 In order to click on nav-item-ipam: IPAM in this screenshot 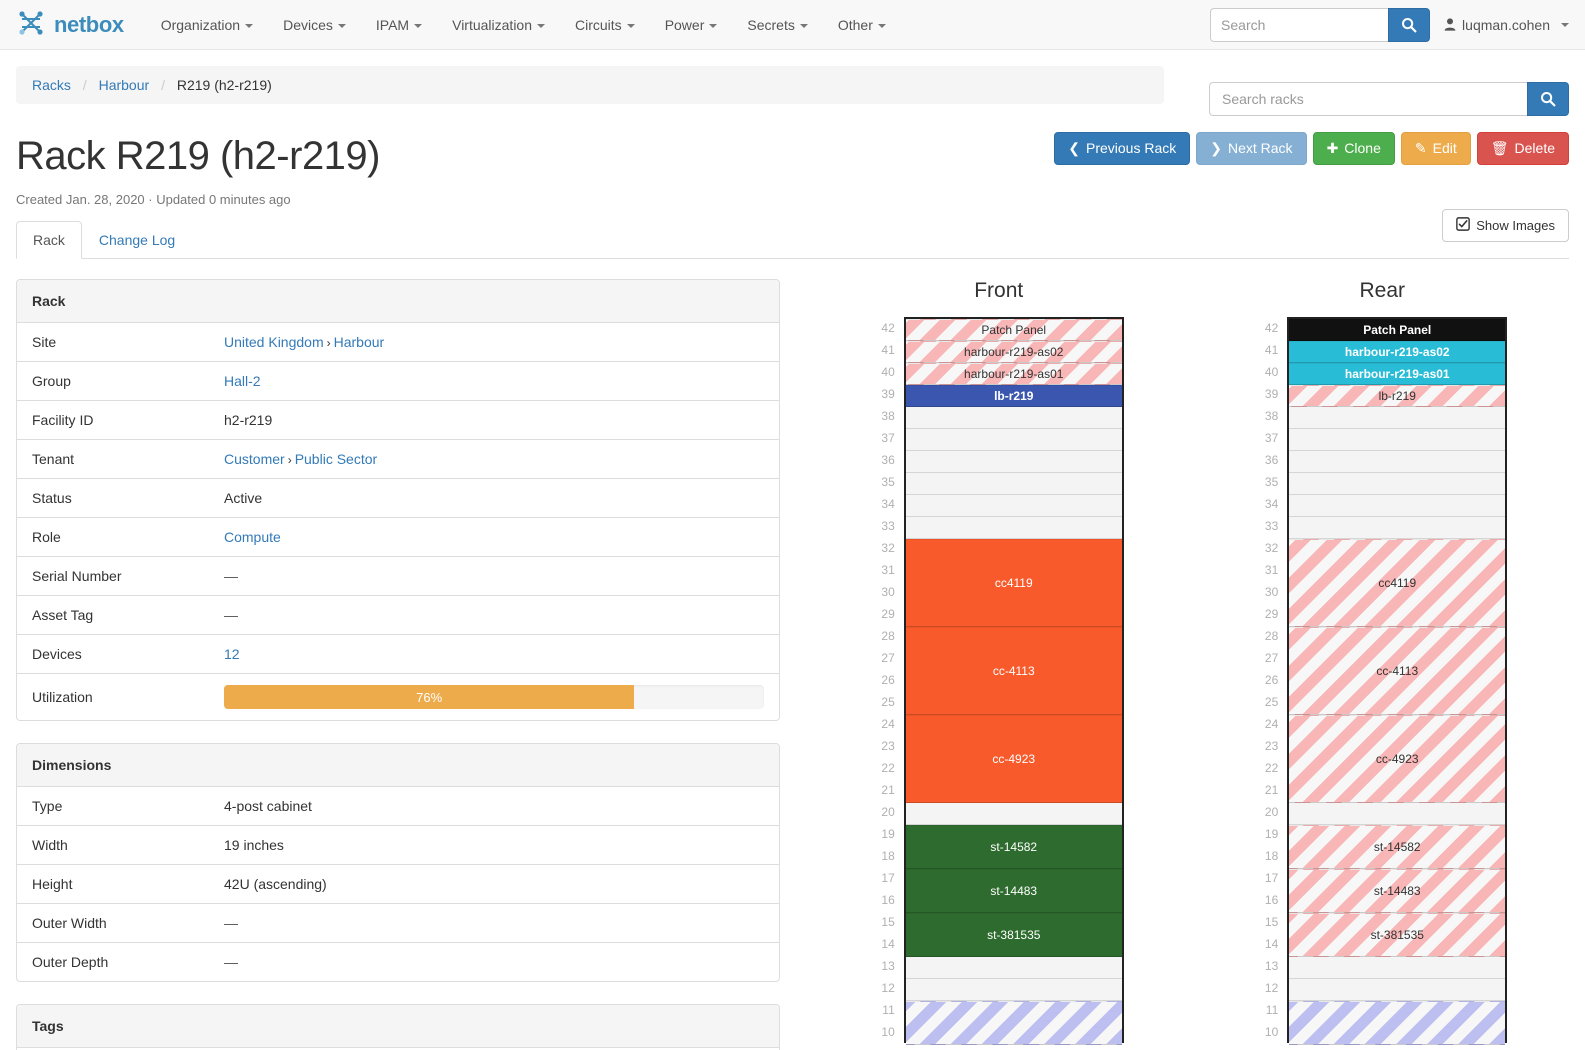, I will do `click(399, 25)`.